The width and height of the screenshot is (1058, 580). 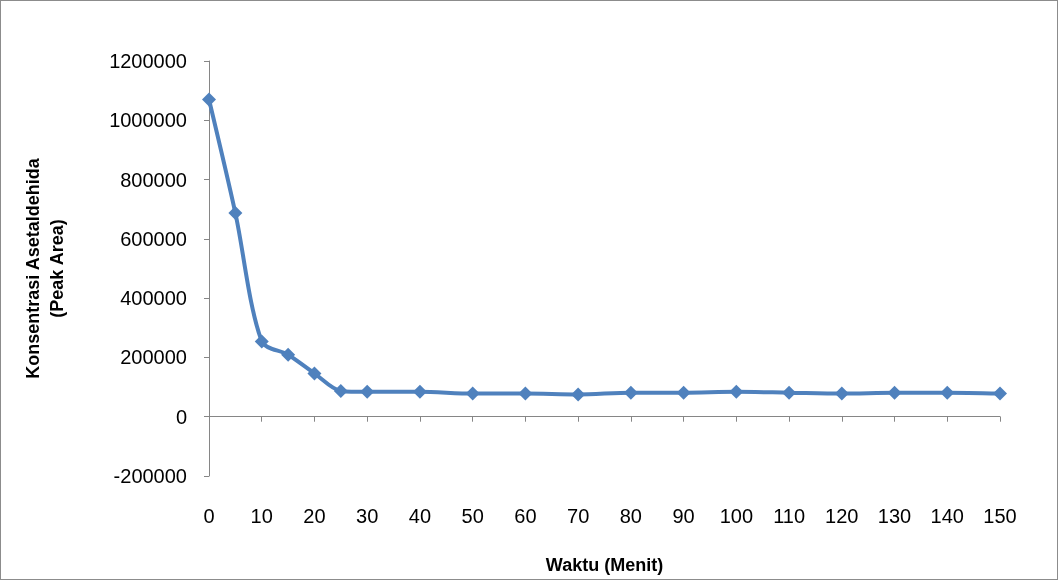 What do you see at coordinates (153, 357) in the screenshot?
I see `y-tick-label: 200000` at bounding box center [153, 357].